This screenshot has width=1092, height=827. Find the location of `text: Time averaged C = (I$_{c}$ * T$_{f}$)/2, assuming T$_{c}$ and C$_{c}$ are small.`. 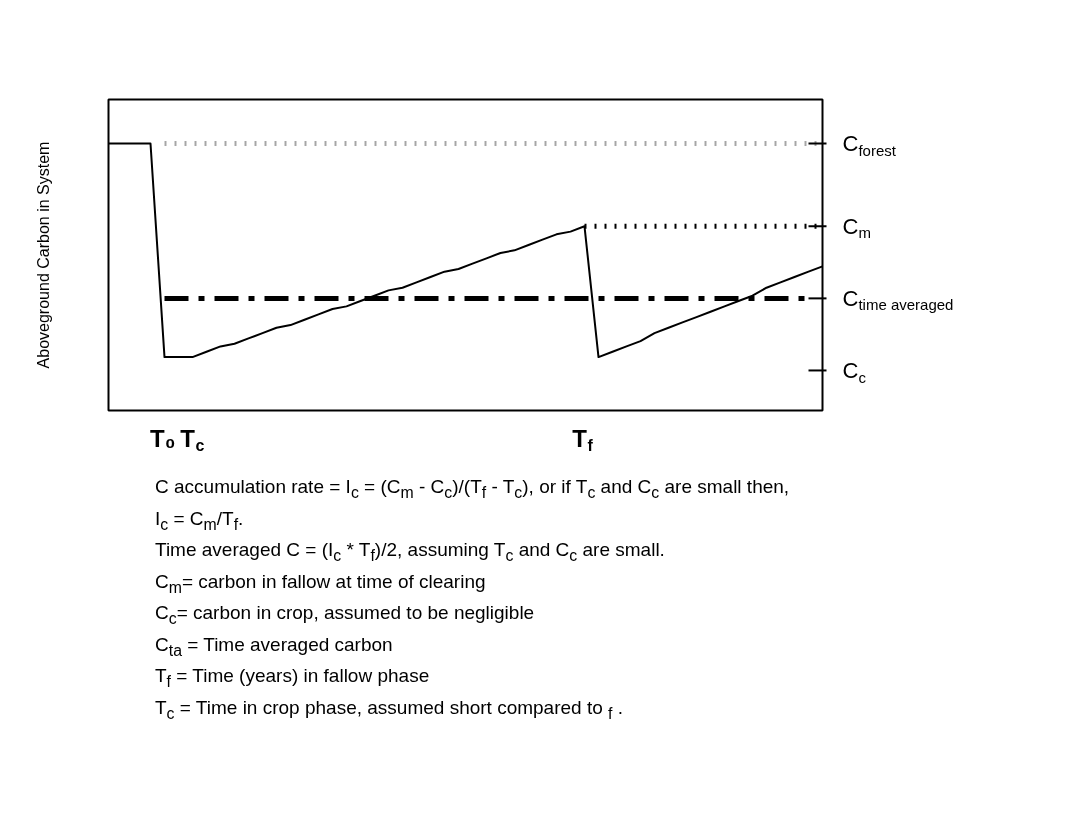

text: Time averaged C = (I$_{c}$ * T$_{f}$)/2, assuming T$_{c}$ and C$_{c}$ are small. is located at coordinates (410, 551).